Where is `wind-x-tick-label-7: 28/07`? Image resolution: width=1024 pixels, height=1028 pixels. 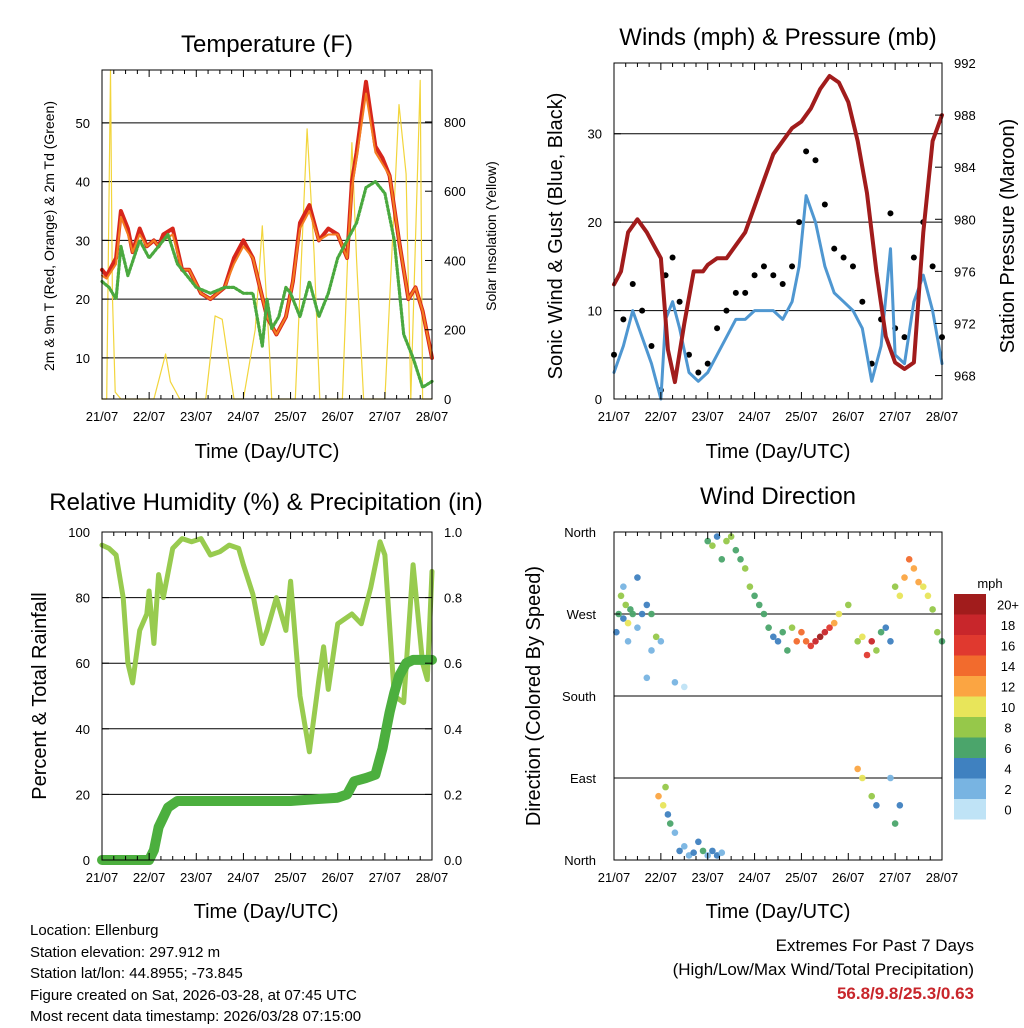
wind-x-tick-label-7: 28/07 is located at coordinates (942, 416).